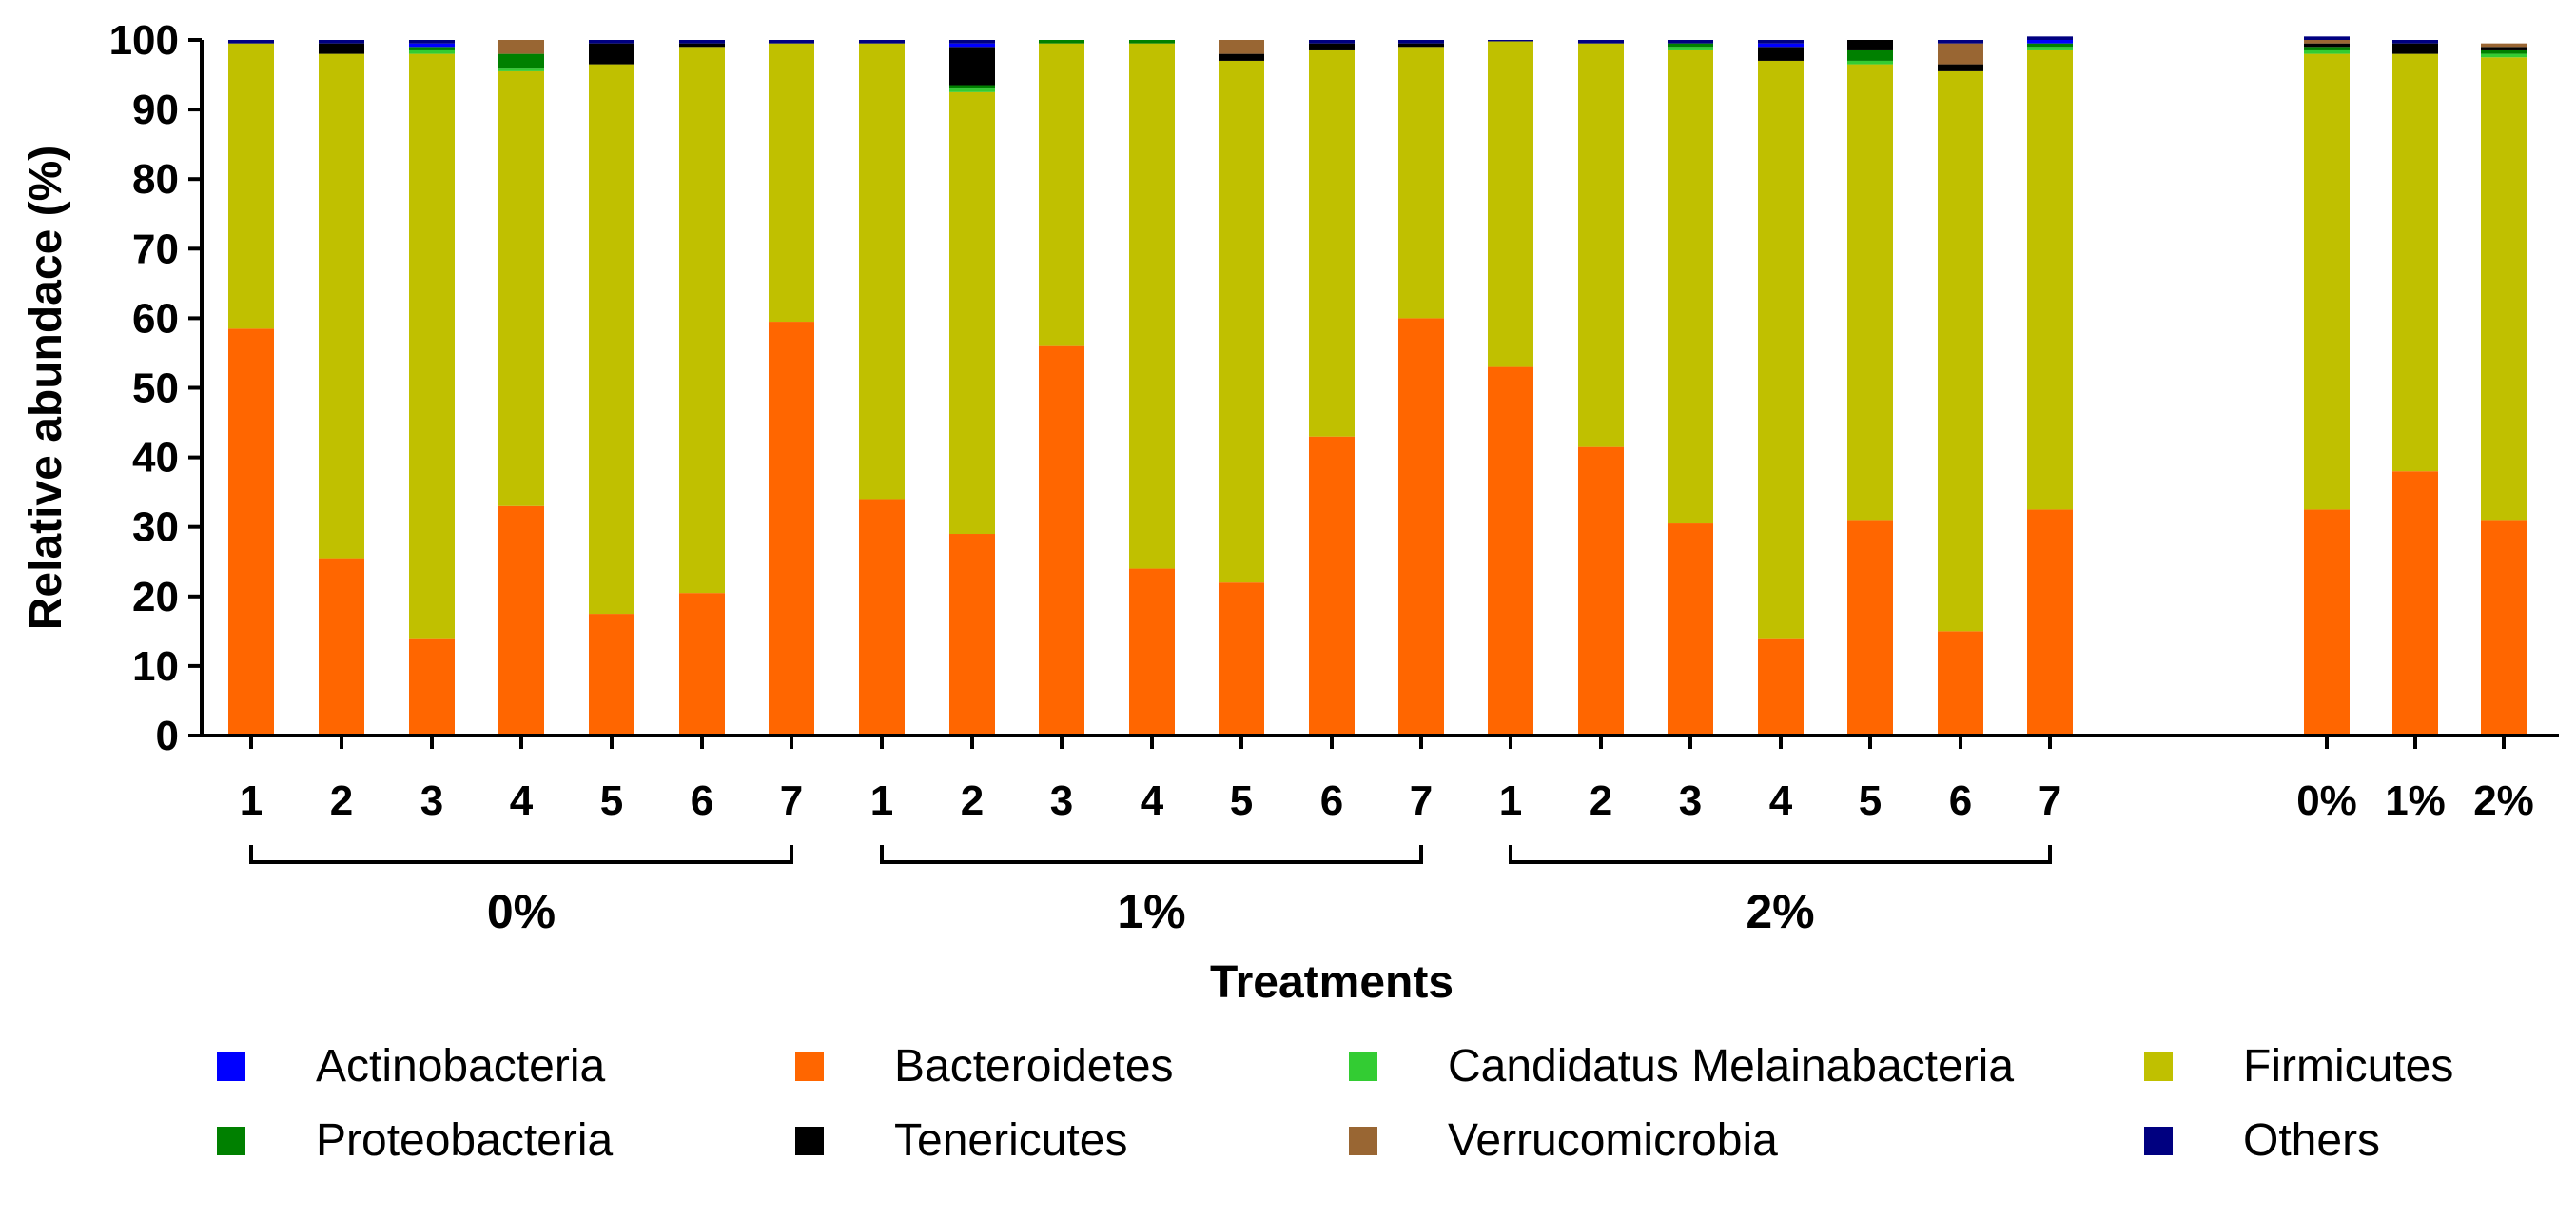  Describe the element at coordinates (1691, 800) in the screenshot. I see `x-tick-label: 3` at that location.